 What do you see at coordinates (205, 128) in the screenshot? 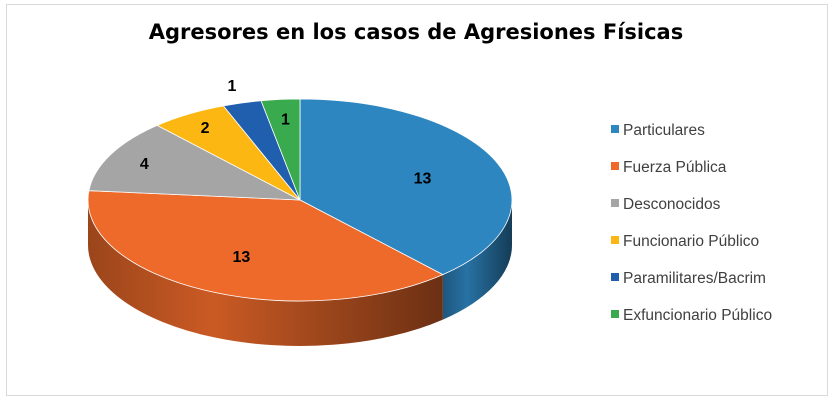
I see `data-label-funcionario-publico: 2` at bounding box center [205, 128].